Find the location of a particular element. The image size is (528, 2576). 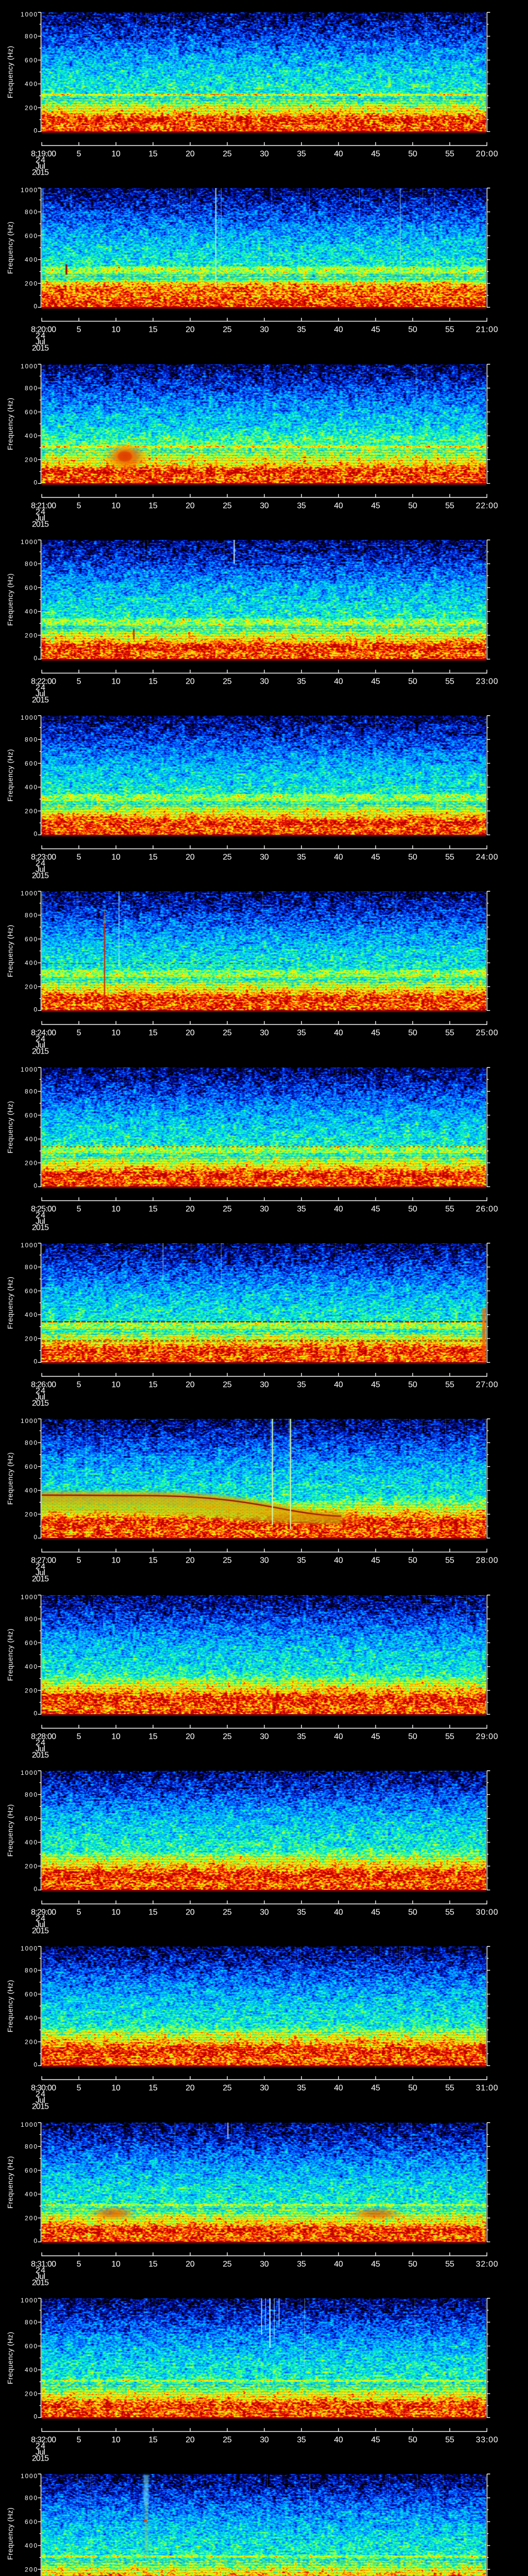

svg-text: 8:32:00 is located at coordinates (43, 2439).